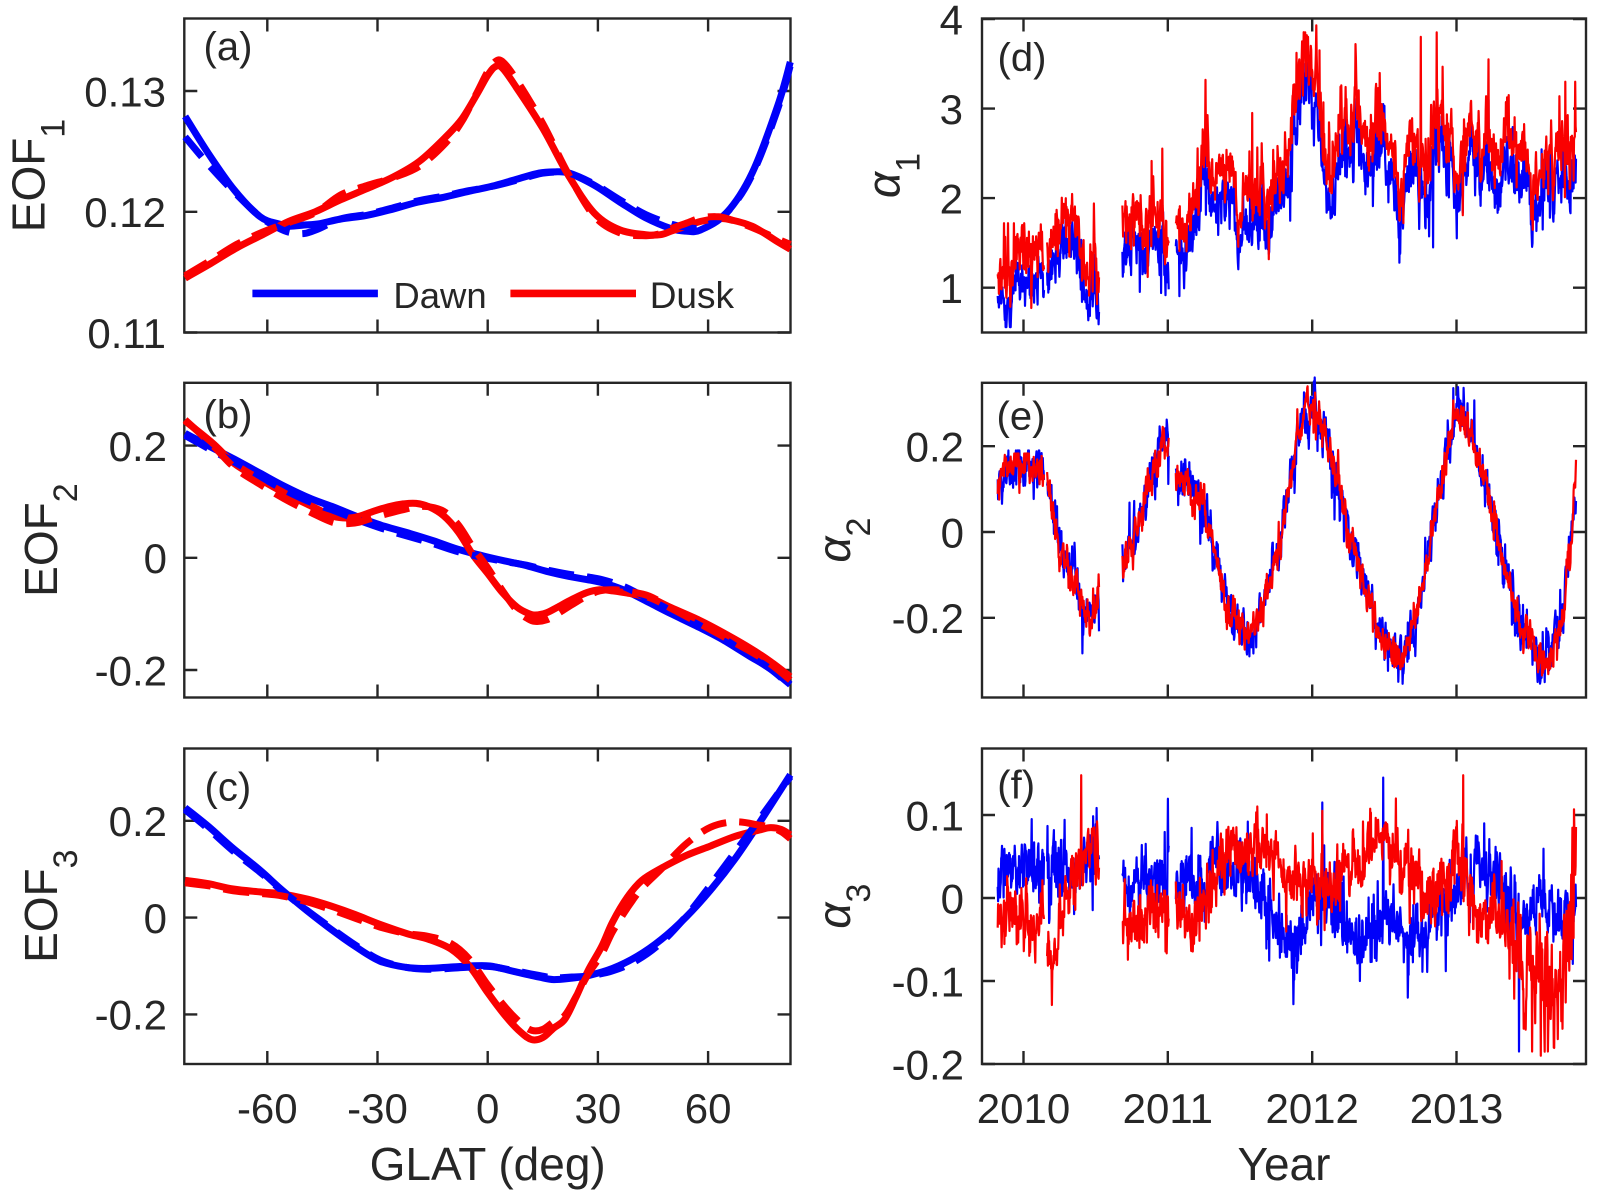 The image size is (1599, 1199). Describe the element at coordinates (267, 1108) in the screenshot. I see `svg-text: -60` at that location.